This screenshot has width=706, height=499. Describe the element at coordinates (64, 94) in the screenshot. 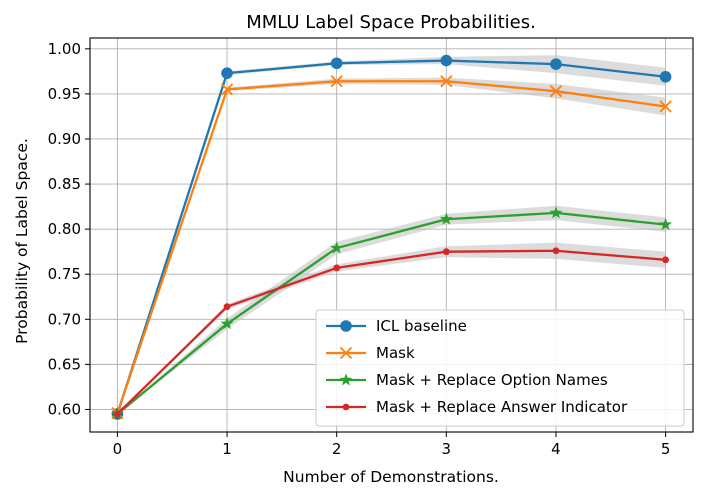

I see `y-tick-label: 0.95` at that location.